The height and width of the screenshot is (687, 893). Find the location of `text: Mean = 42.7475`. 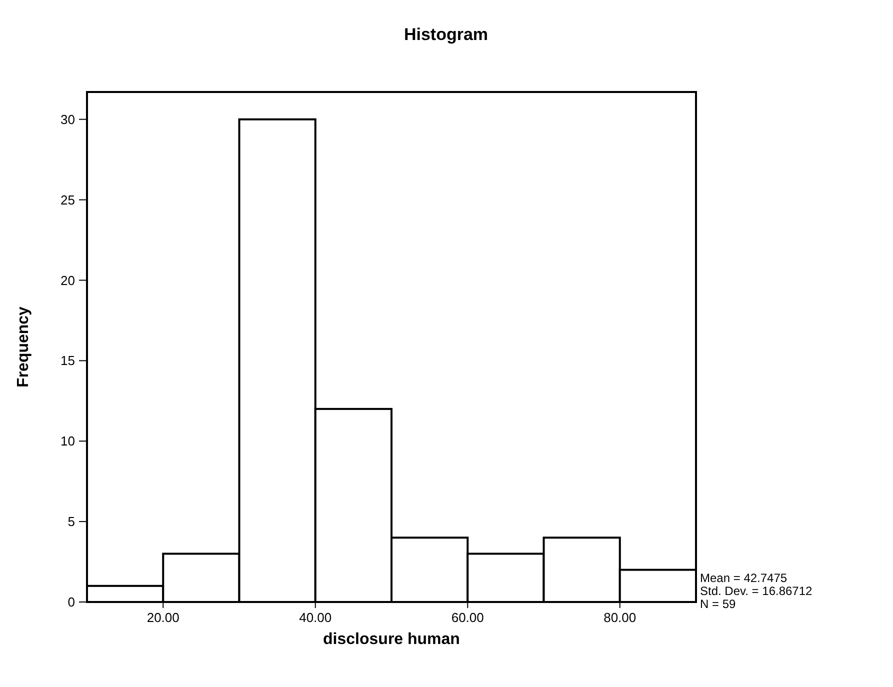

text: Mean = 42.7475 is located at coordinates (744, 578).